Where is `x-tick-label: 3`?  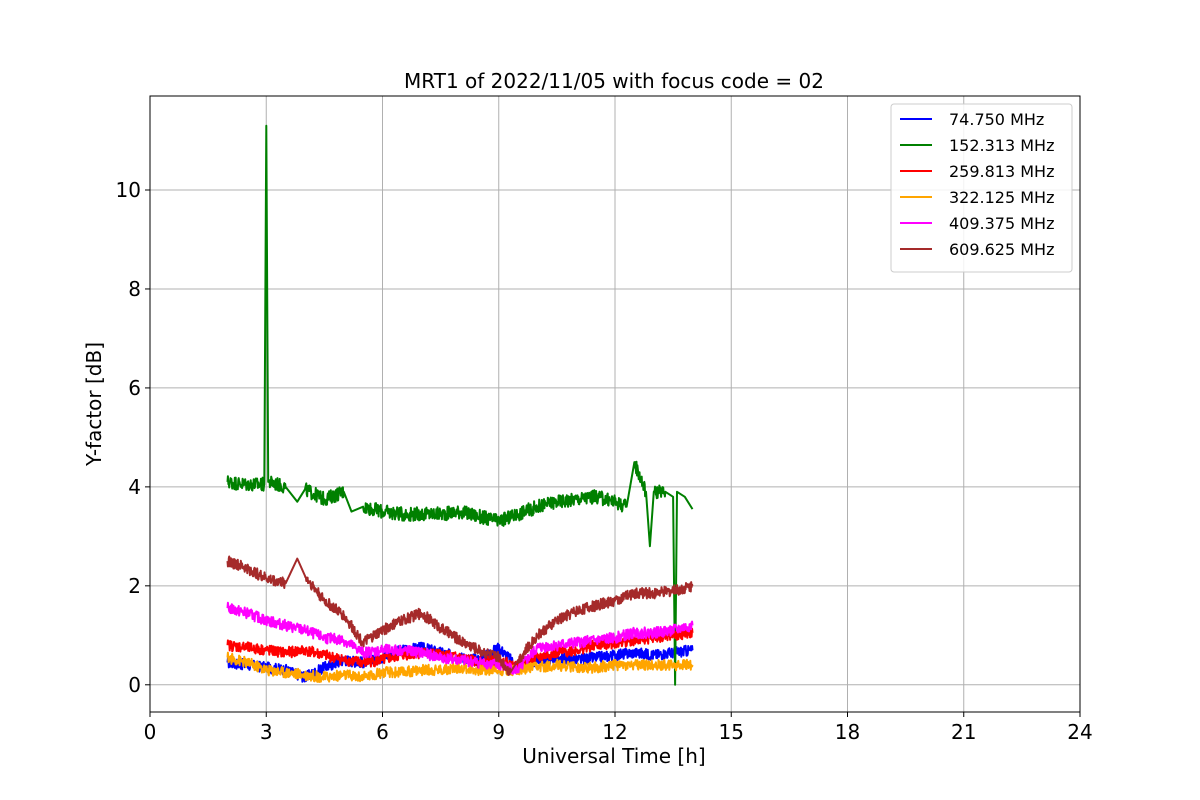 x-tick-label: 3 is located at coordinates (266, 732).